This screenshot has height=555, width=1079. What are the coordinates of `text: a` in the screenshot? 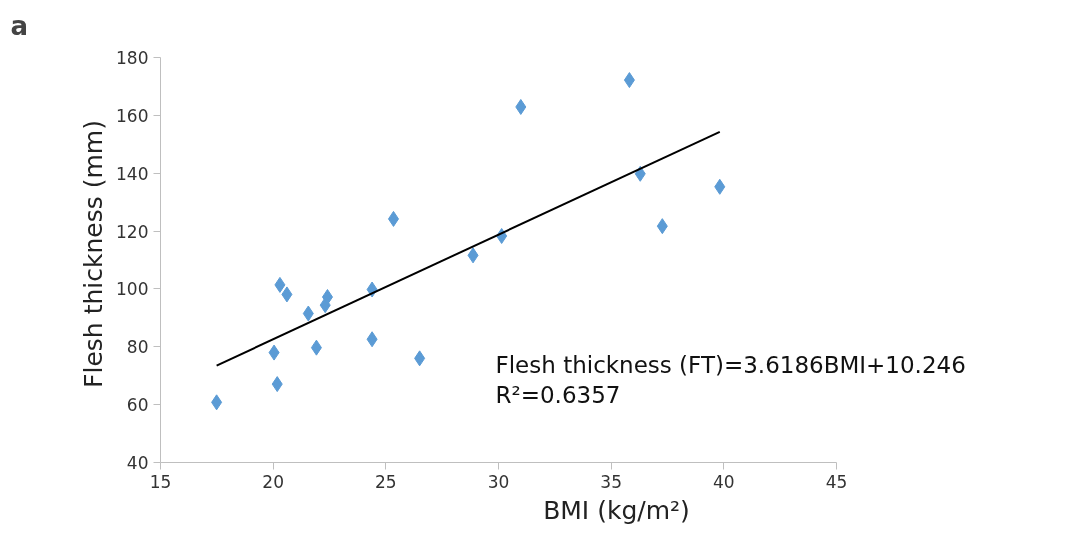 It's located at (19, 25).